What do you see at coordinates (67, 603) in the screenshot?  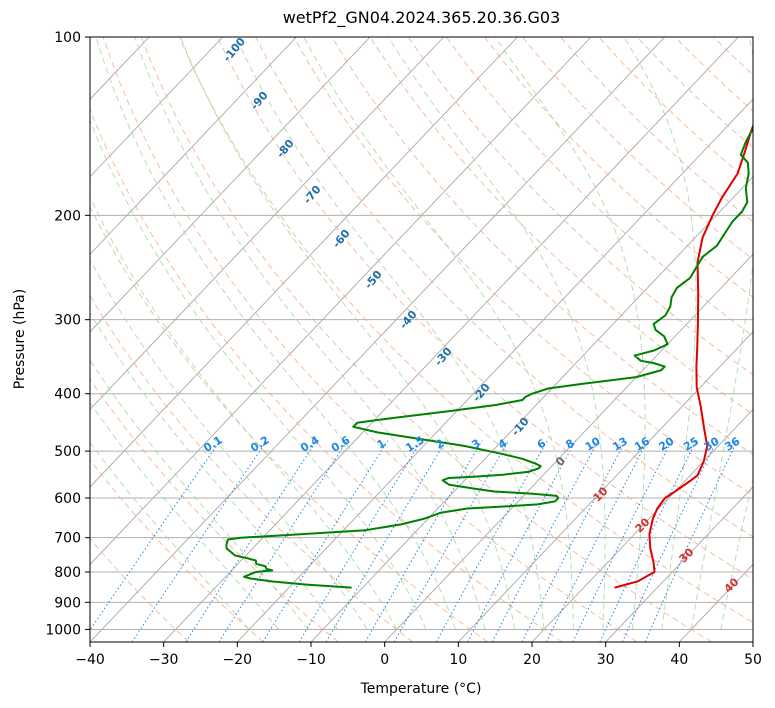 I see `y-tick-label: 900` at bounding box center [67, 603].